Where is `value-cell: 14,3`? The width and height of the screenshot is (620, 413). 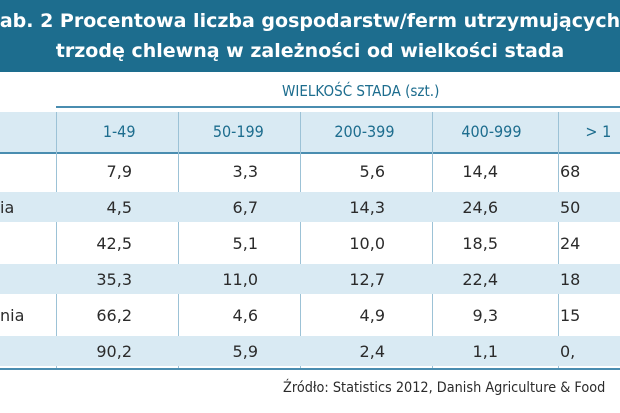 value-cell: 14,3 is located at coordinates (367, 207).